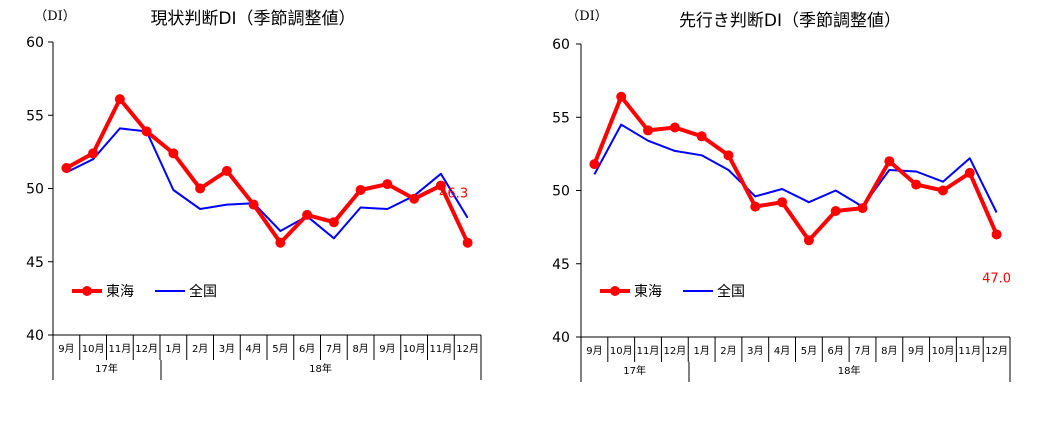 The image size is (1042, 423). Describe the element at coordinates (996, 278) in the screenshot. I see `data-label: 47.0` at that location.